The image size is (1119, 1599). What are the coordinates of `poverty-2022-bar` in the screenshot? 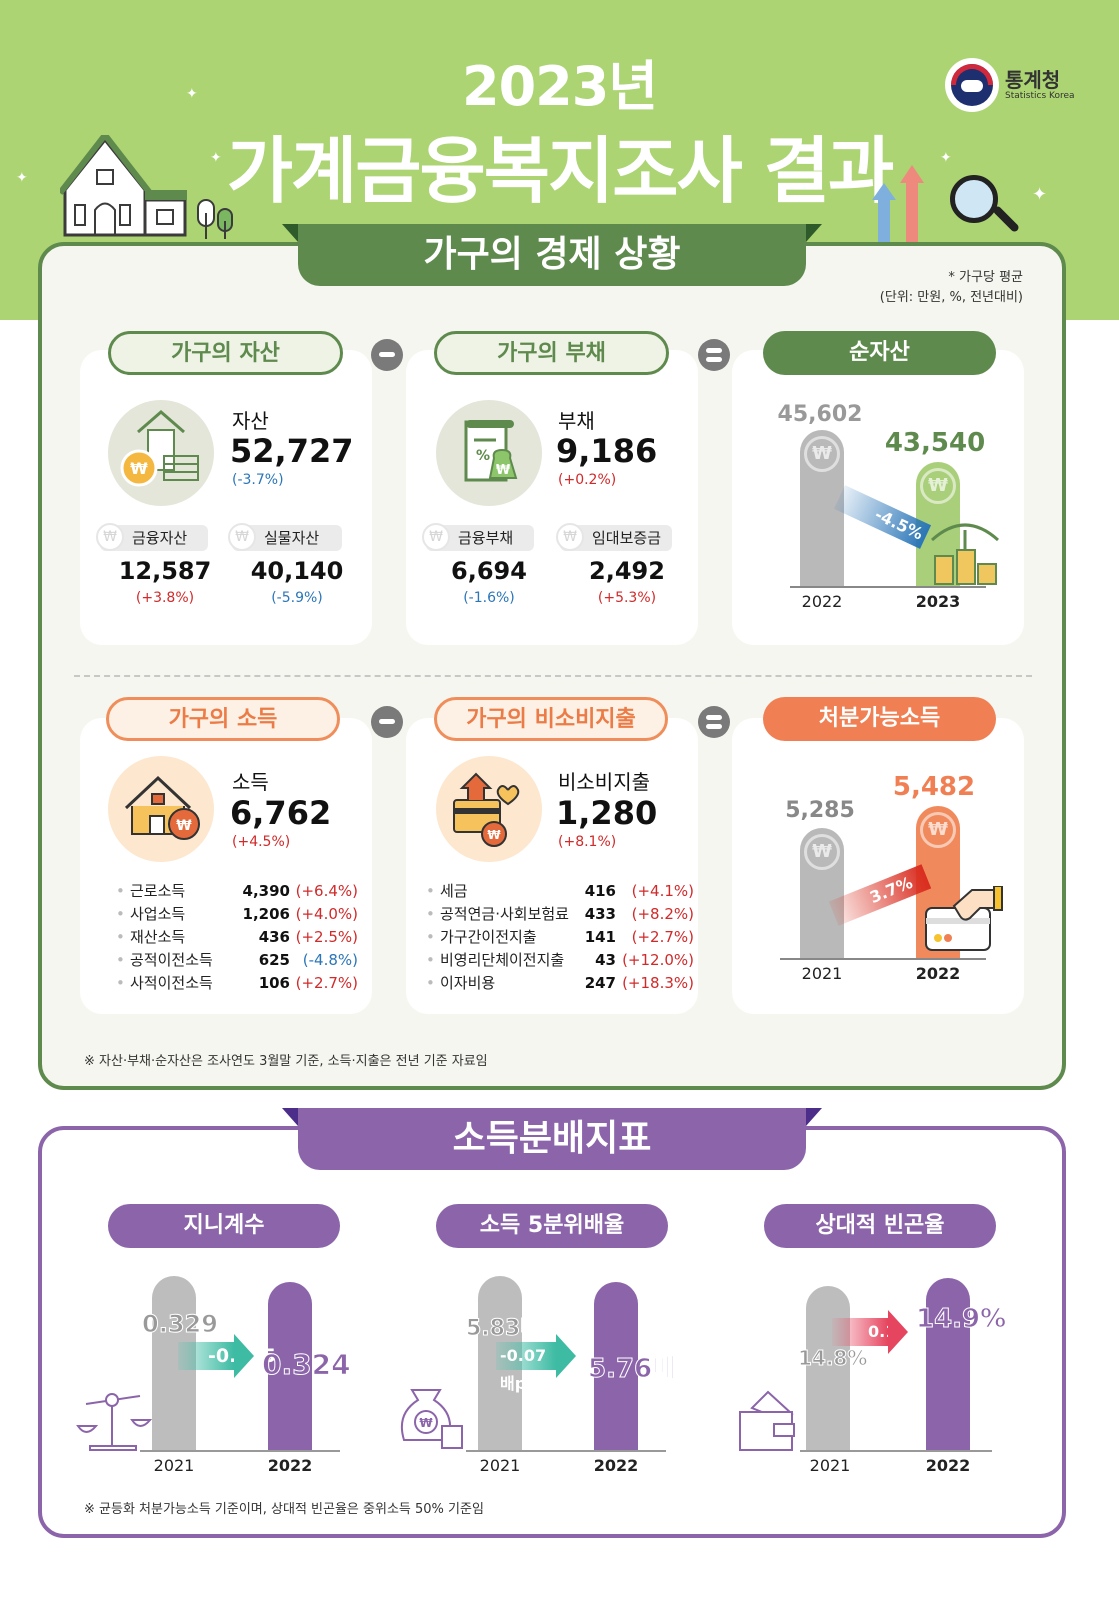 It's located at (948, 1364).